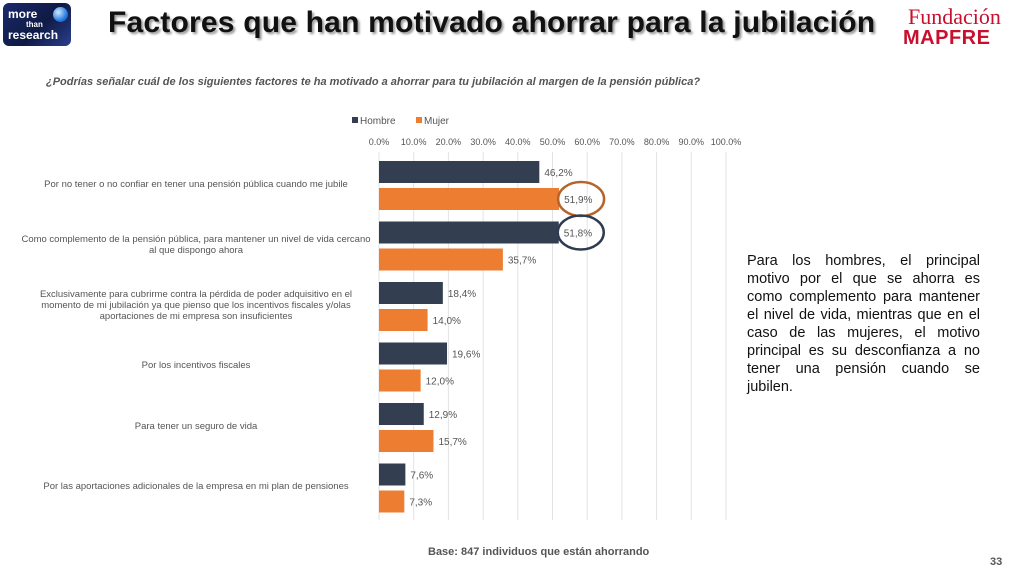 This screenshot has height=576, width=1024. I want to click on brand-logo-line2: MAPFRE, so click(947, 38).